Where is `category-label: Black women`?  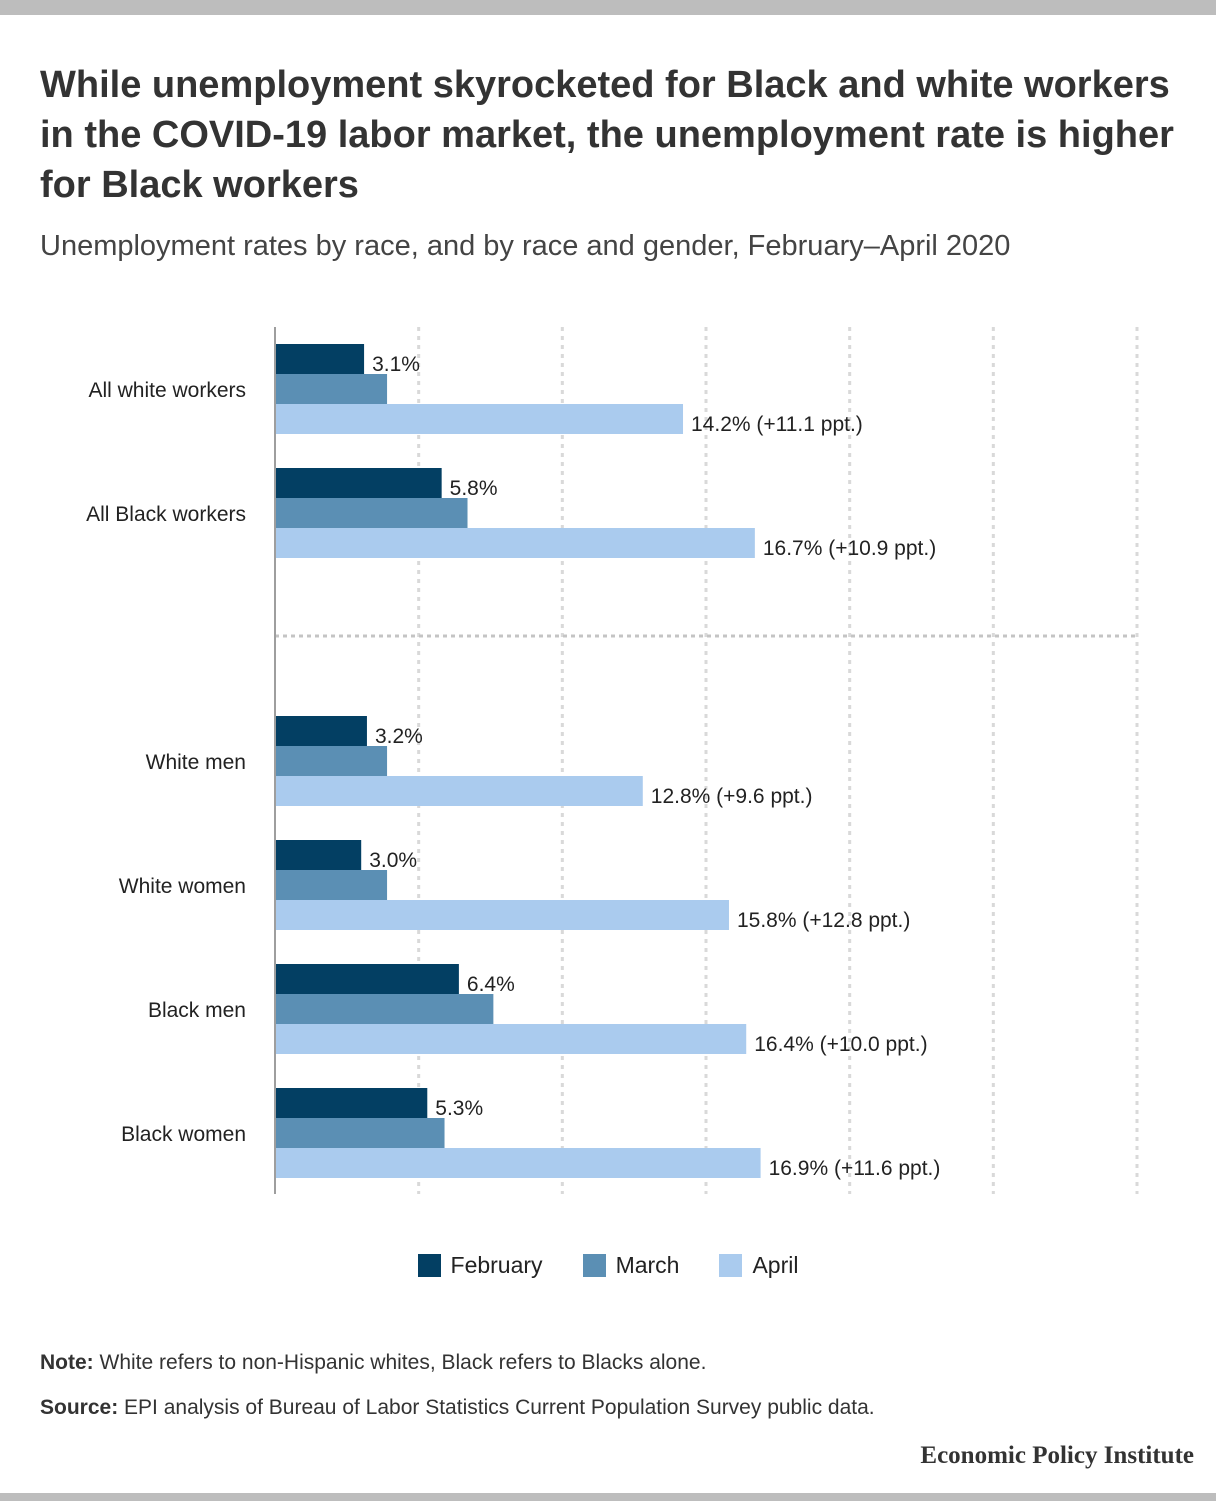
category-label: Black women is located at coordinates (183, 1134).